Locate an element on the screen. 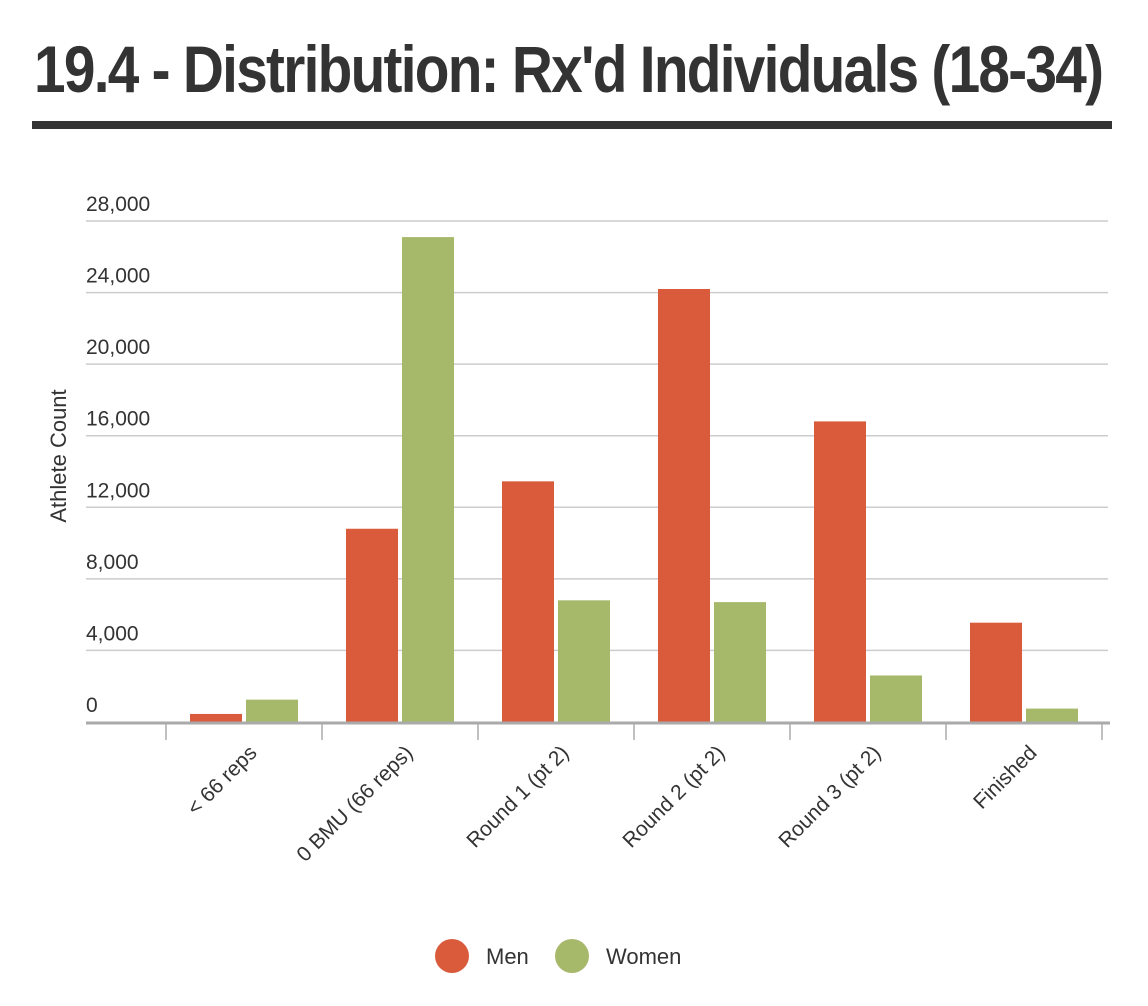 Image resolution: width=1148 pixels, height=1006 pixels. x-tick-label: Finished is located at coordinates (1005, 777).